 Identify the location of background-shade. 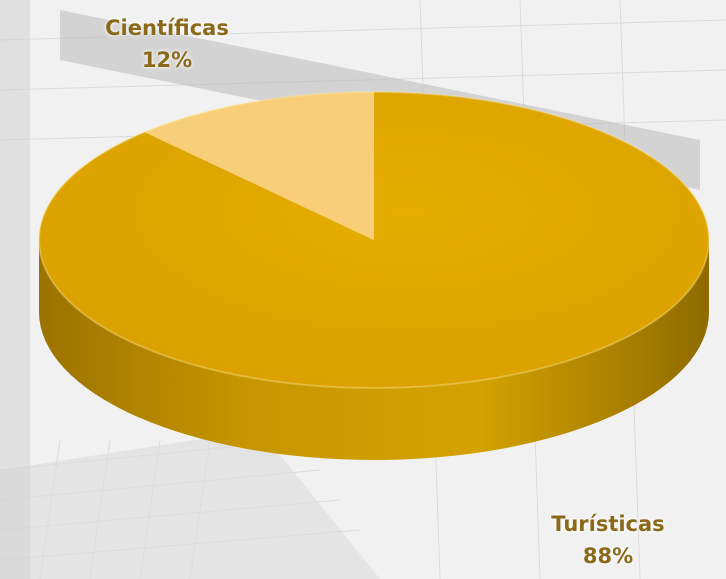
(15, 289).